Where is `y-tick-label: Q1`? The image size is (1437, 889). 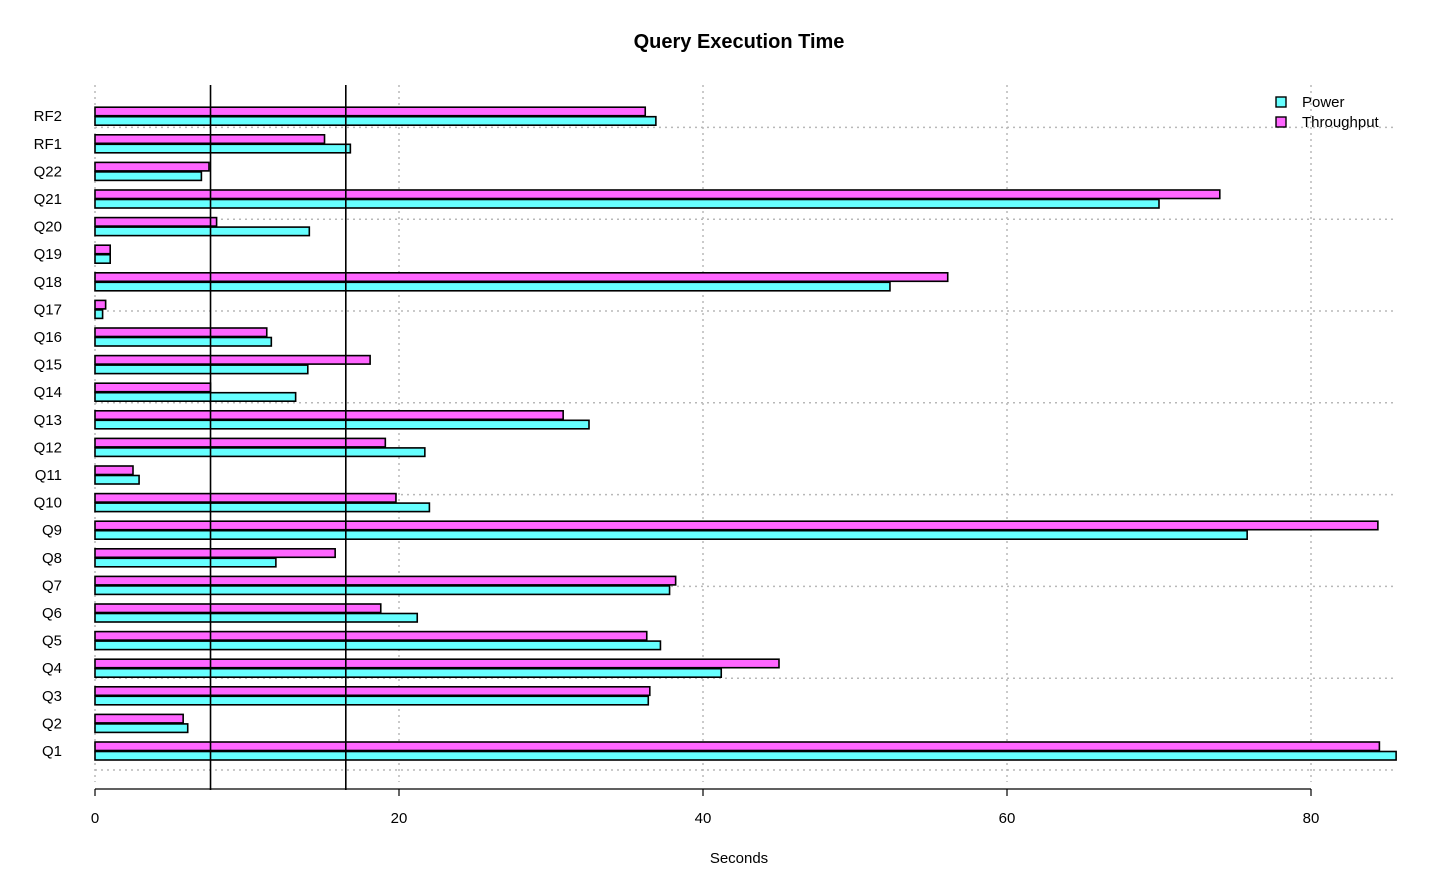
y-tick-label: Q1 is located at coordinates (52, 751).